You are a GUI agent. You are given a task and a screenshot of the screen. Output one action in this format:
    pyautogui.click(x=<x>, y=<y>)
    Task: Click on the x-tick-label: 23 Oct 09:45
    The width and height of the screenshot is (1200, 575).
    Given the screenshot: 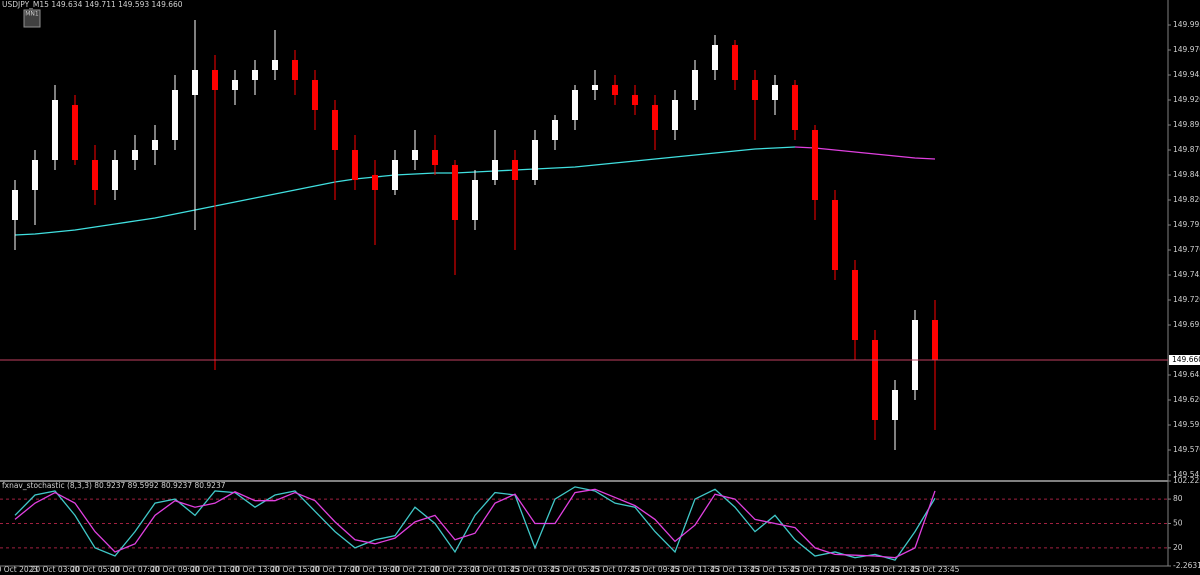 What is the action you would take?
    pyautogui.click(x=655, y=569)
    